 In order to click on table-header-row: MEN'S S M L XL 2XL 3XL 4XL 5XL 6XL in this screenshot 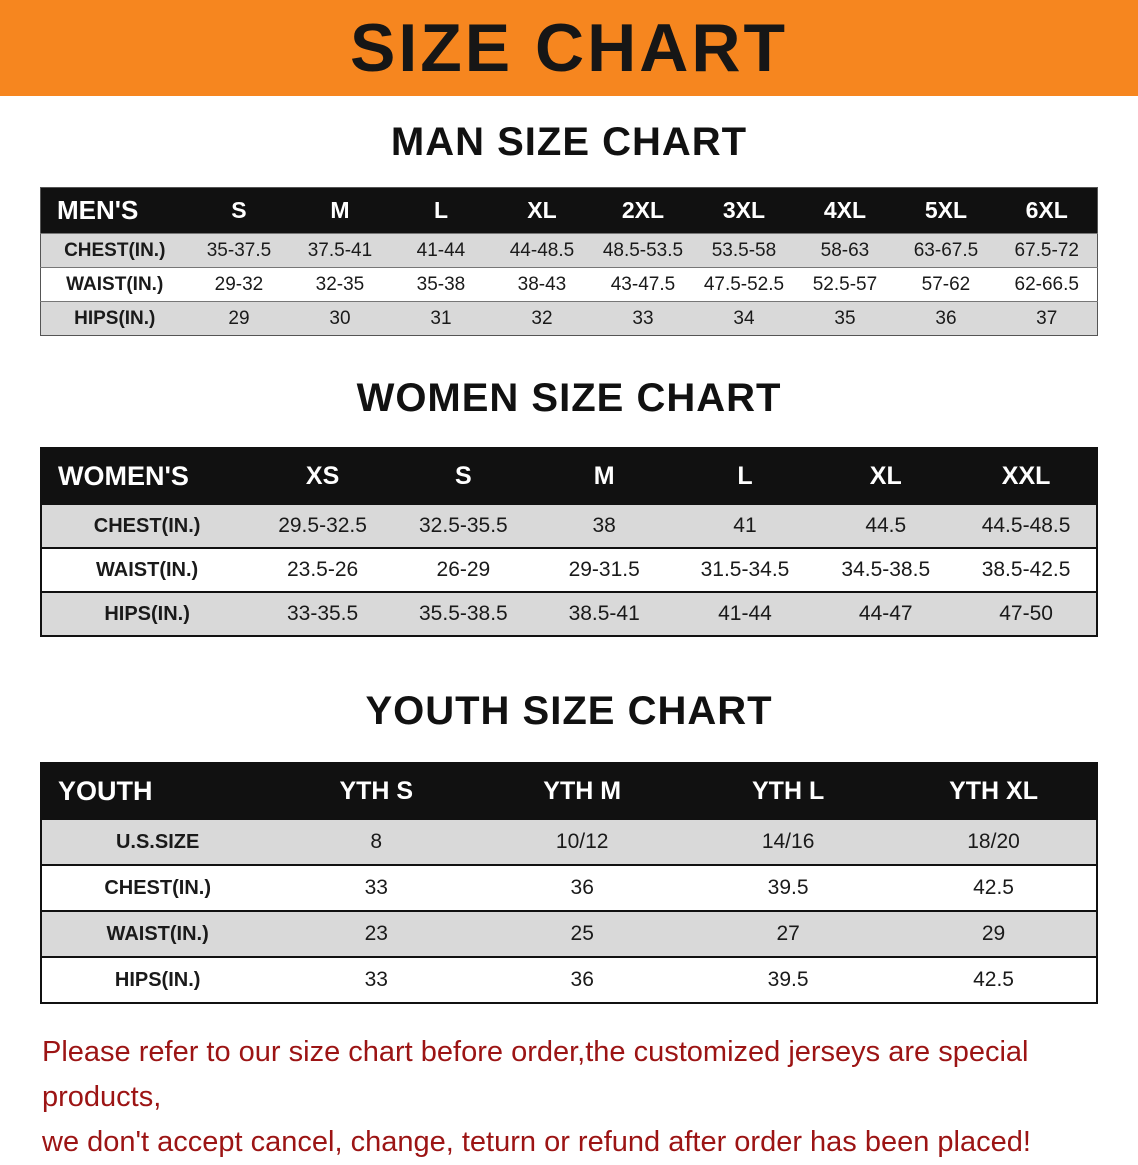, I will do `click(569, 210)`.